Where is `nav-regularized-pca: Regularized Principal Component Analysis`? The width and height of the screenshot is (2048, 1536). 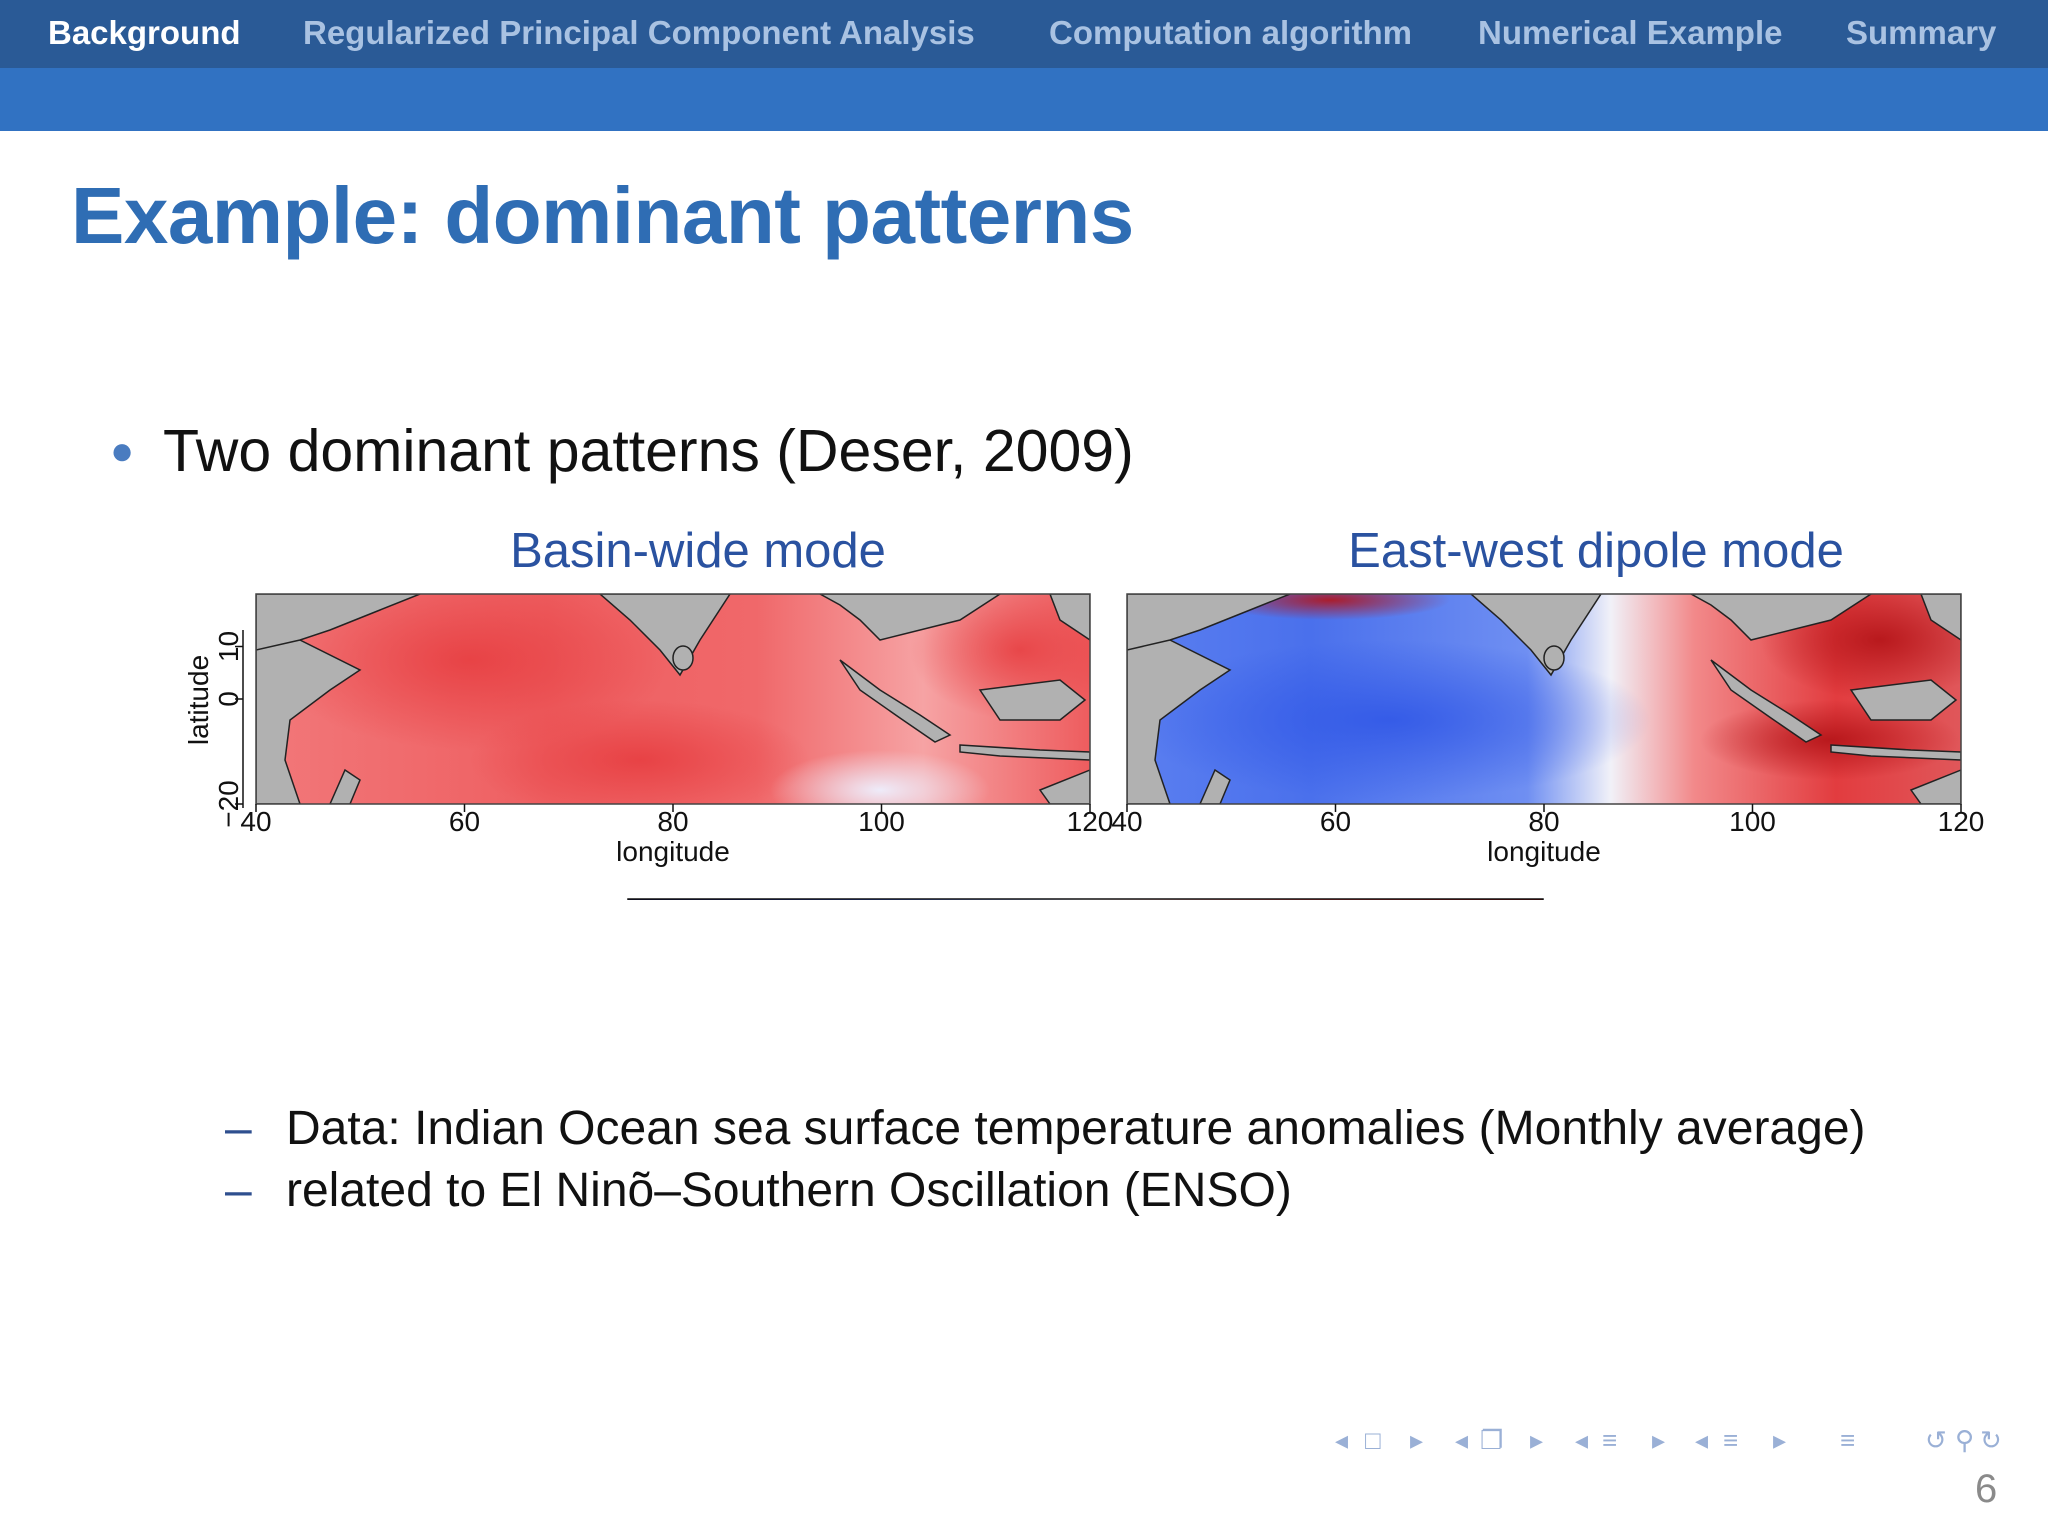 nav-regularized-pca: Regularized Principal Component Analysis is located at coordinates (639, 32).